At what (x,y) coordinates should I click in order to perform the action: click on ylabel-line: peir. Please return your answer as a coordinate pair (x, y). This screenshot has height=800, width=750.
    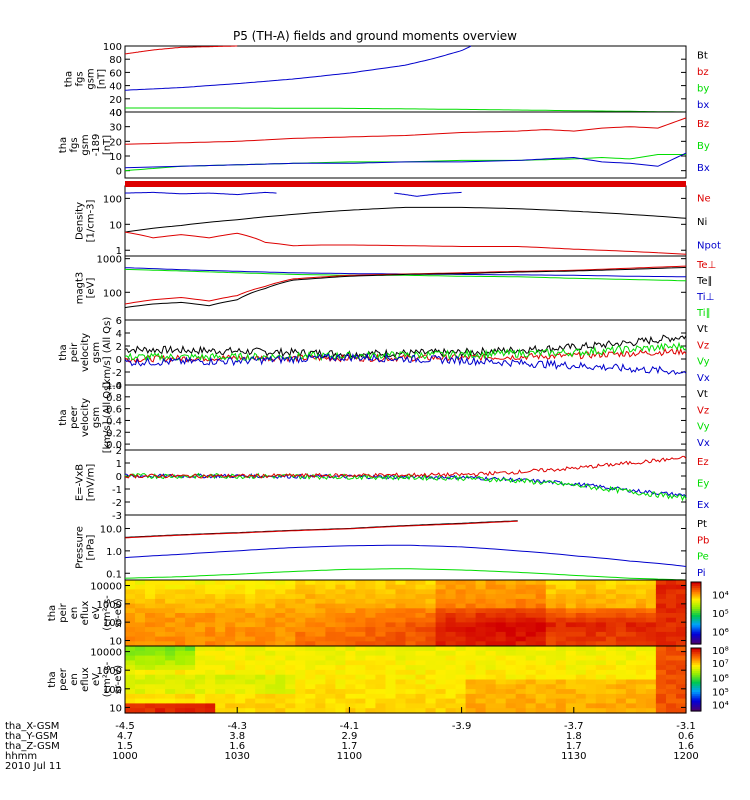
    Looking at the image, I should click on (63, 612).